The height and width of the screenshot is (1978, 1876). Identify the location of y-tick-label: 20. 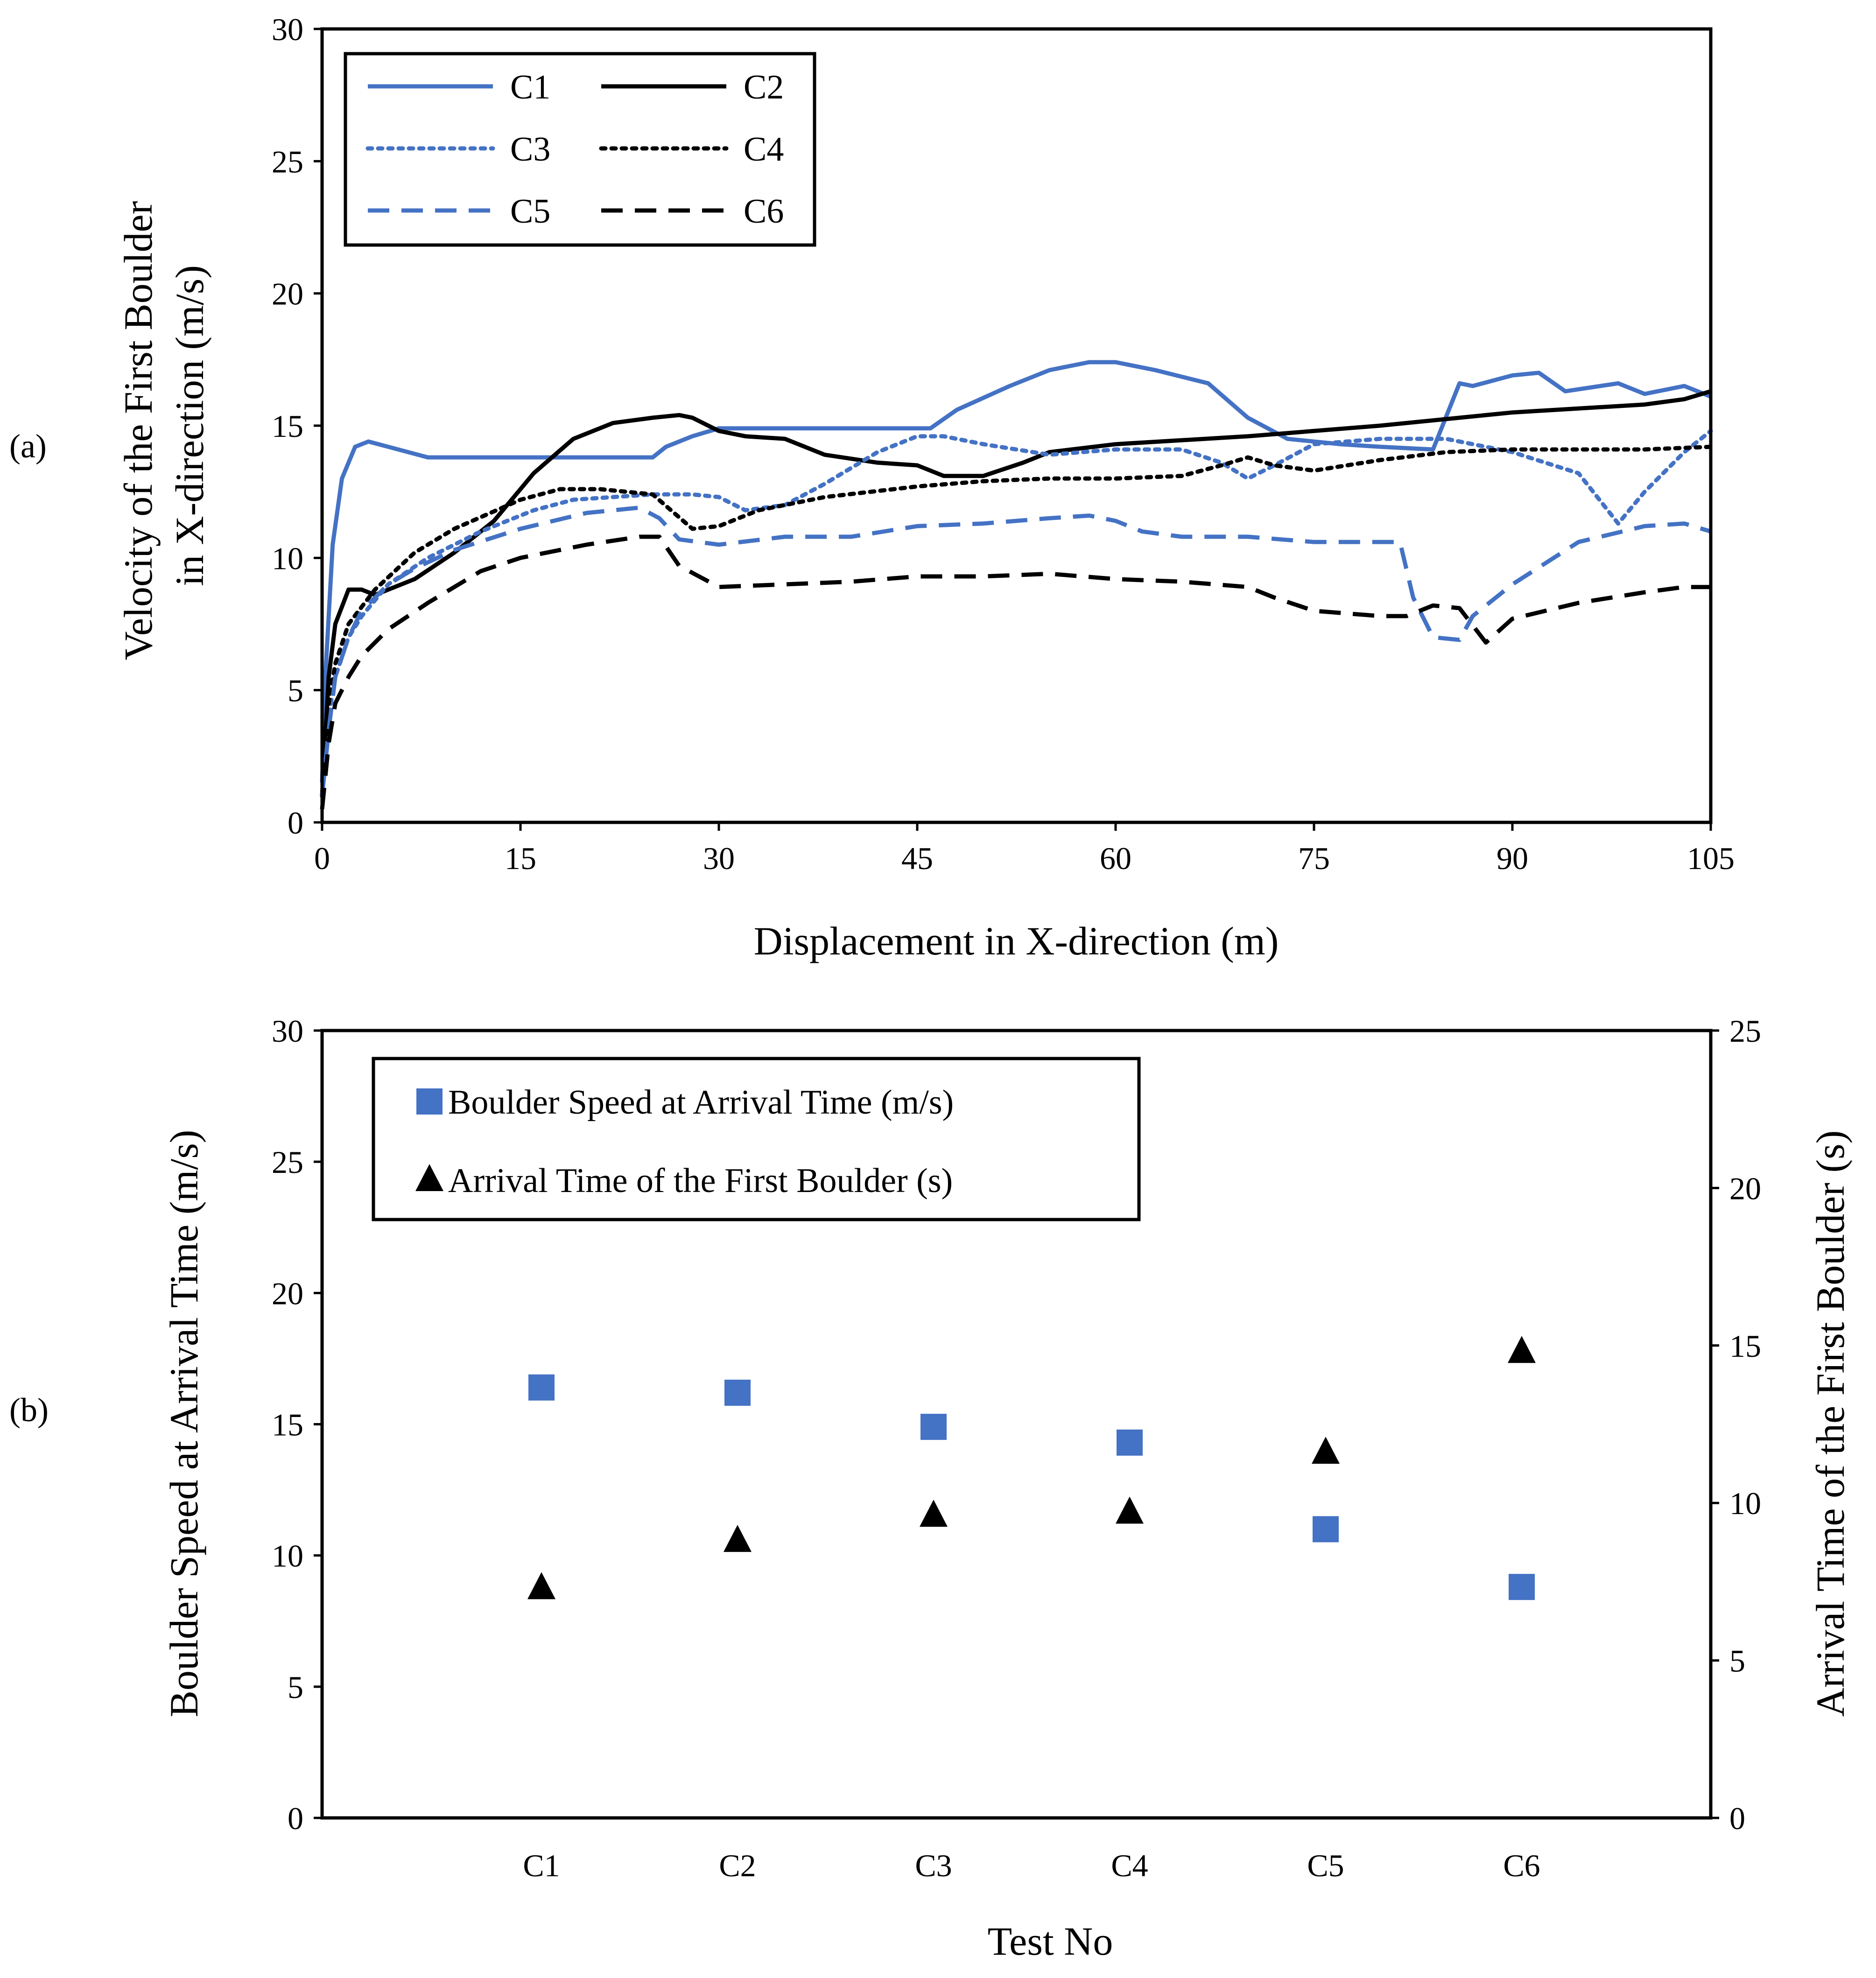
(287, 294).